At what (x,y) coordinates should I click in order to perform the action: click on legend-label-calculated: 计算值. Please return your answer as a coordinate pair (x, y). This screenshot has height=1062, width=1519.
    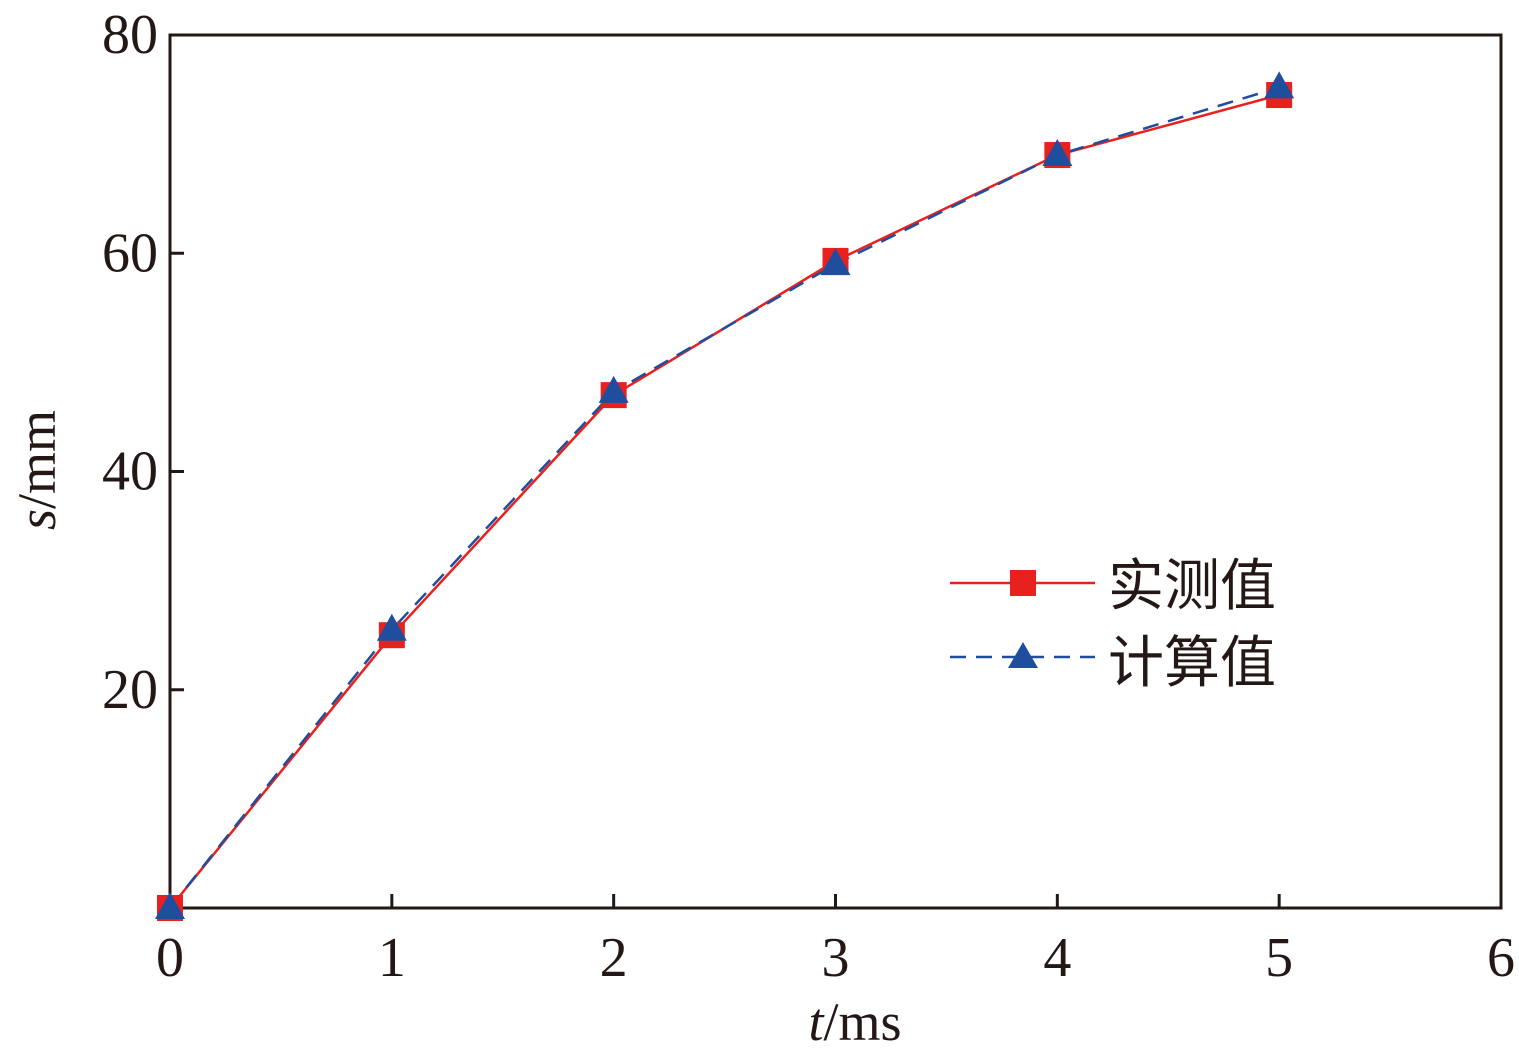
    Looking at the image, I should click on (1192, 663).